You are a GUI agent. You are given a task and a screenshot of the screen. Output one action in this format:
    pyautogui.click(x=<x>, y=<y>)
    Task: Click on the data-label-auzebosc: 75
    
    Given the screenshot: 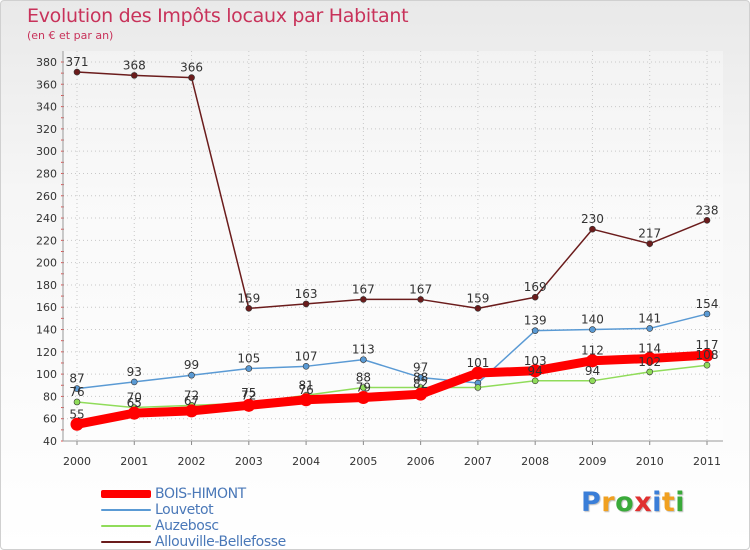 What is the action you would take?
    pyautogui.click(x=248, y=393)
    